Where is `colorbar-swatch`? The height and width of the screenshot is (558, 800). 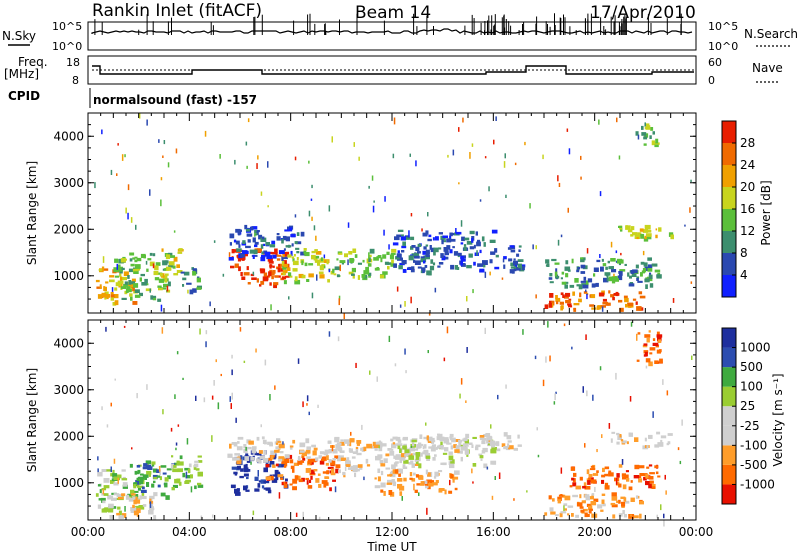 colorbar-swatch is located at coordinates (729, 474).